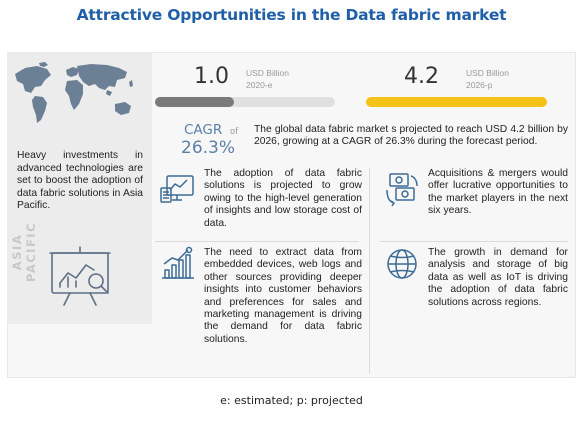  Describe the element at coordinates (234, 132) in the screenshot. I see `cagr-of: of` at that location.